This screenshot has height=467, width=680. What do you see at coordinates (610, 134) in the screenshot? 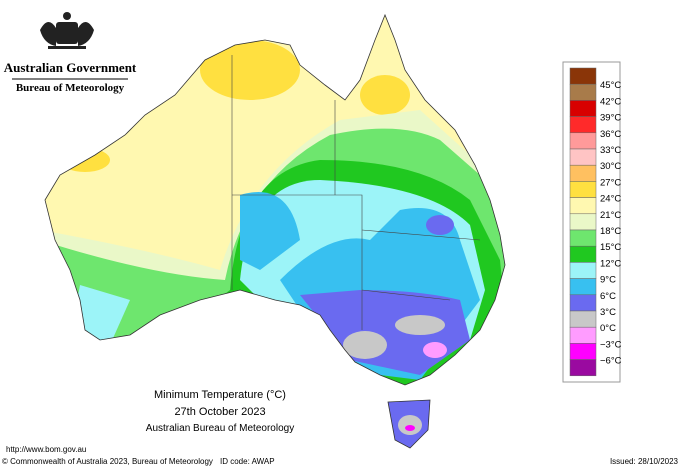
I see `legend-label: 36°C` at bounding box center [610, 134].